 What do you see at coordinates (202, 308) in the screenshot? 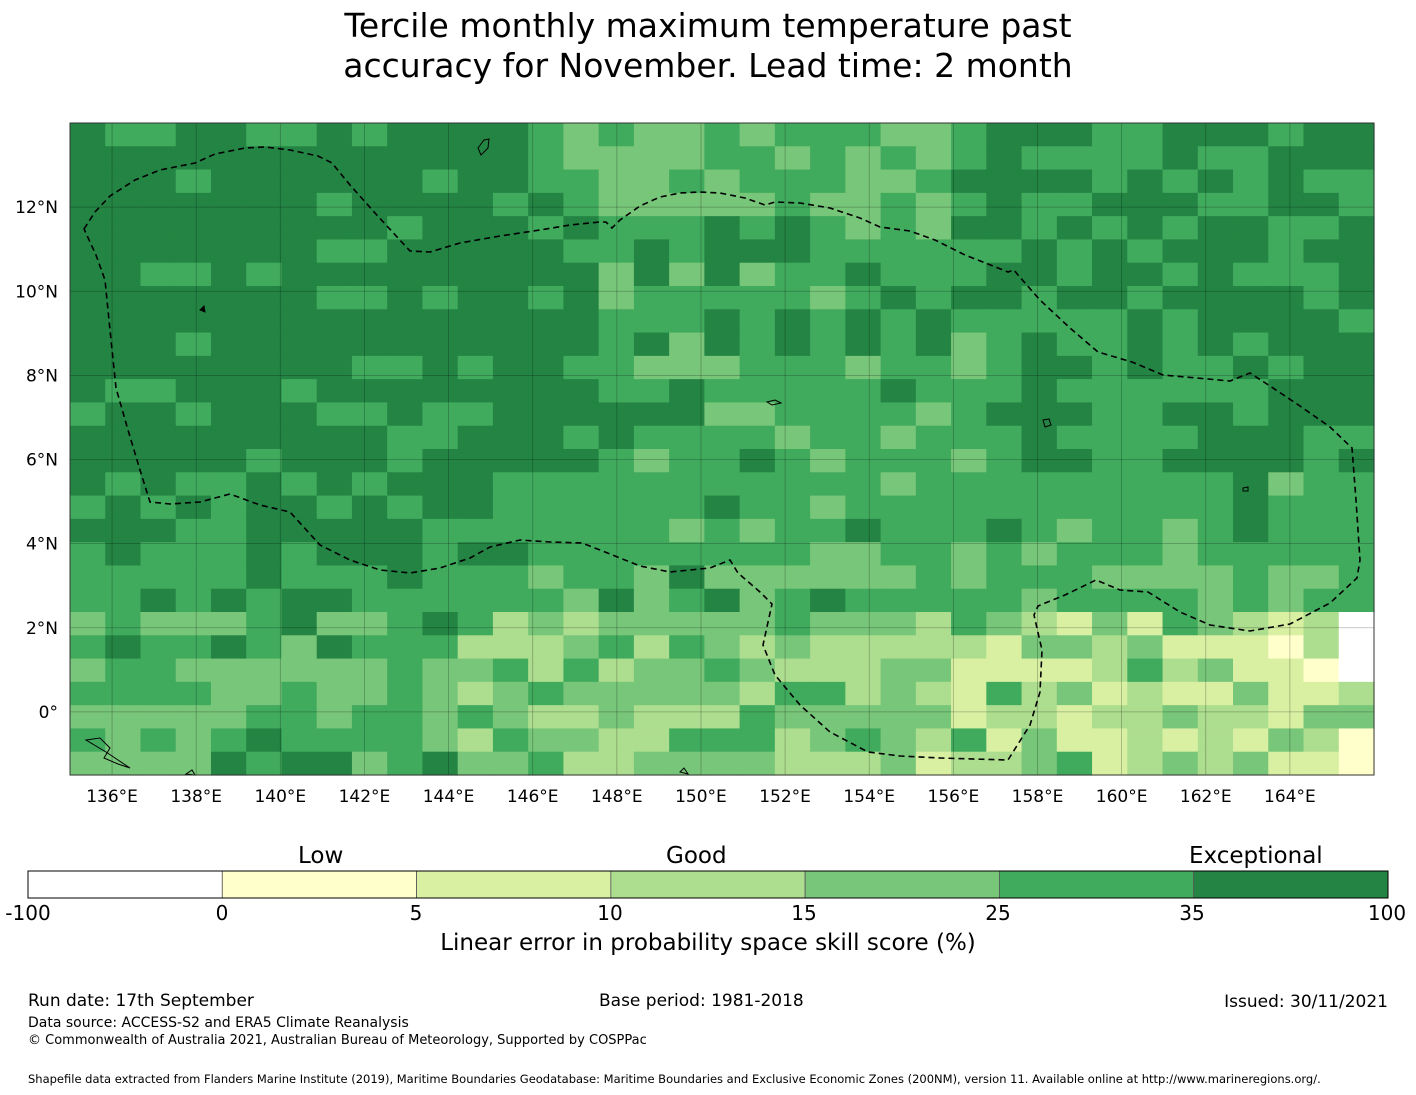
I see `island-outline` at bounding box center [202, 308].